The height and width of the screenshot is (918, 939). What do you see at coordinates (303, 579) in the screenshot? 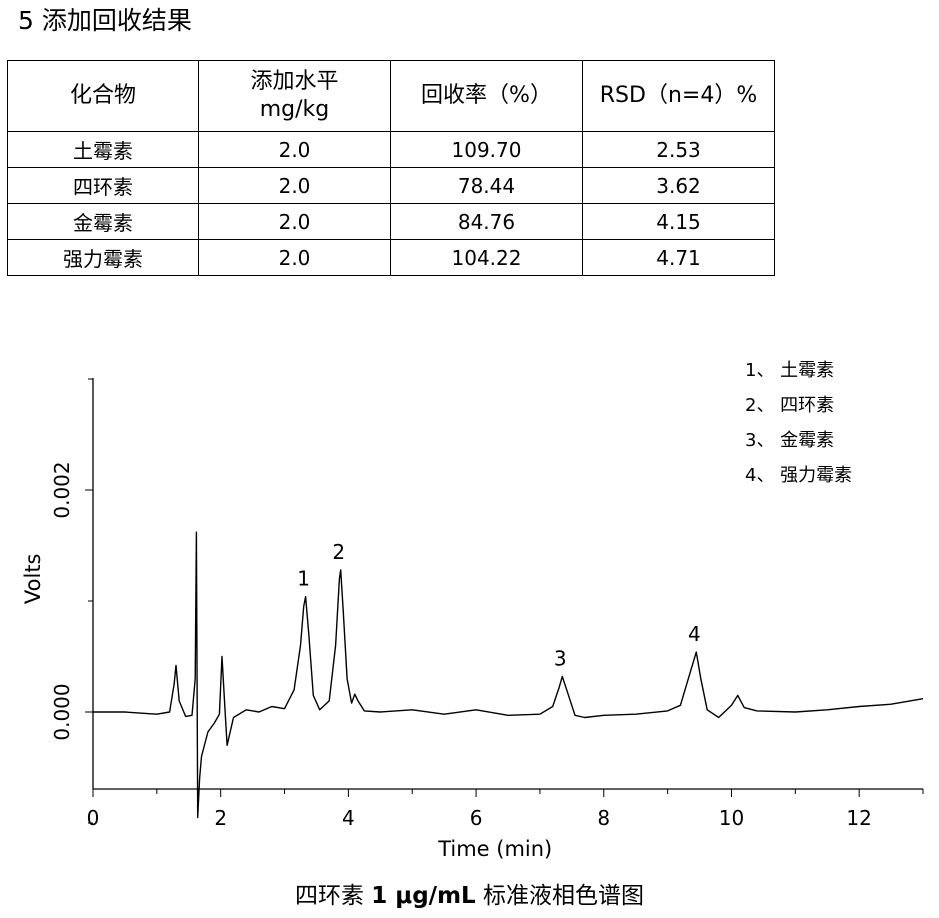
I see `peak-label: 1` at bounding box center [303, 579].